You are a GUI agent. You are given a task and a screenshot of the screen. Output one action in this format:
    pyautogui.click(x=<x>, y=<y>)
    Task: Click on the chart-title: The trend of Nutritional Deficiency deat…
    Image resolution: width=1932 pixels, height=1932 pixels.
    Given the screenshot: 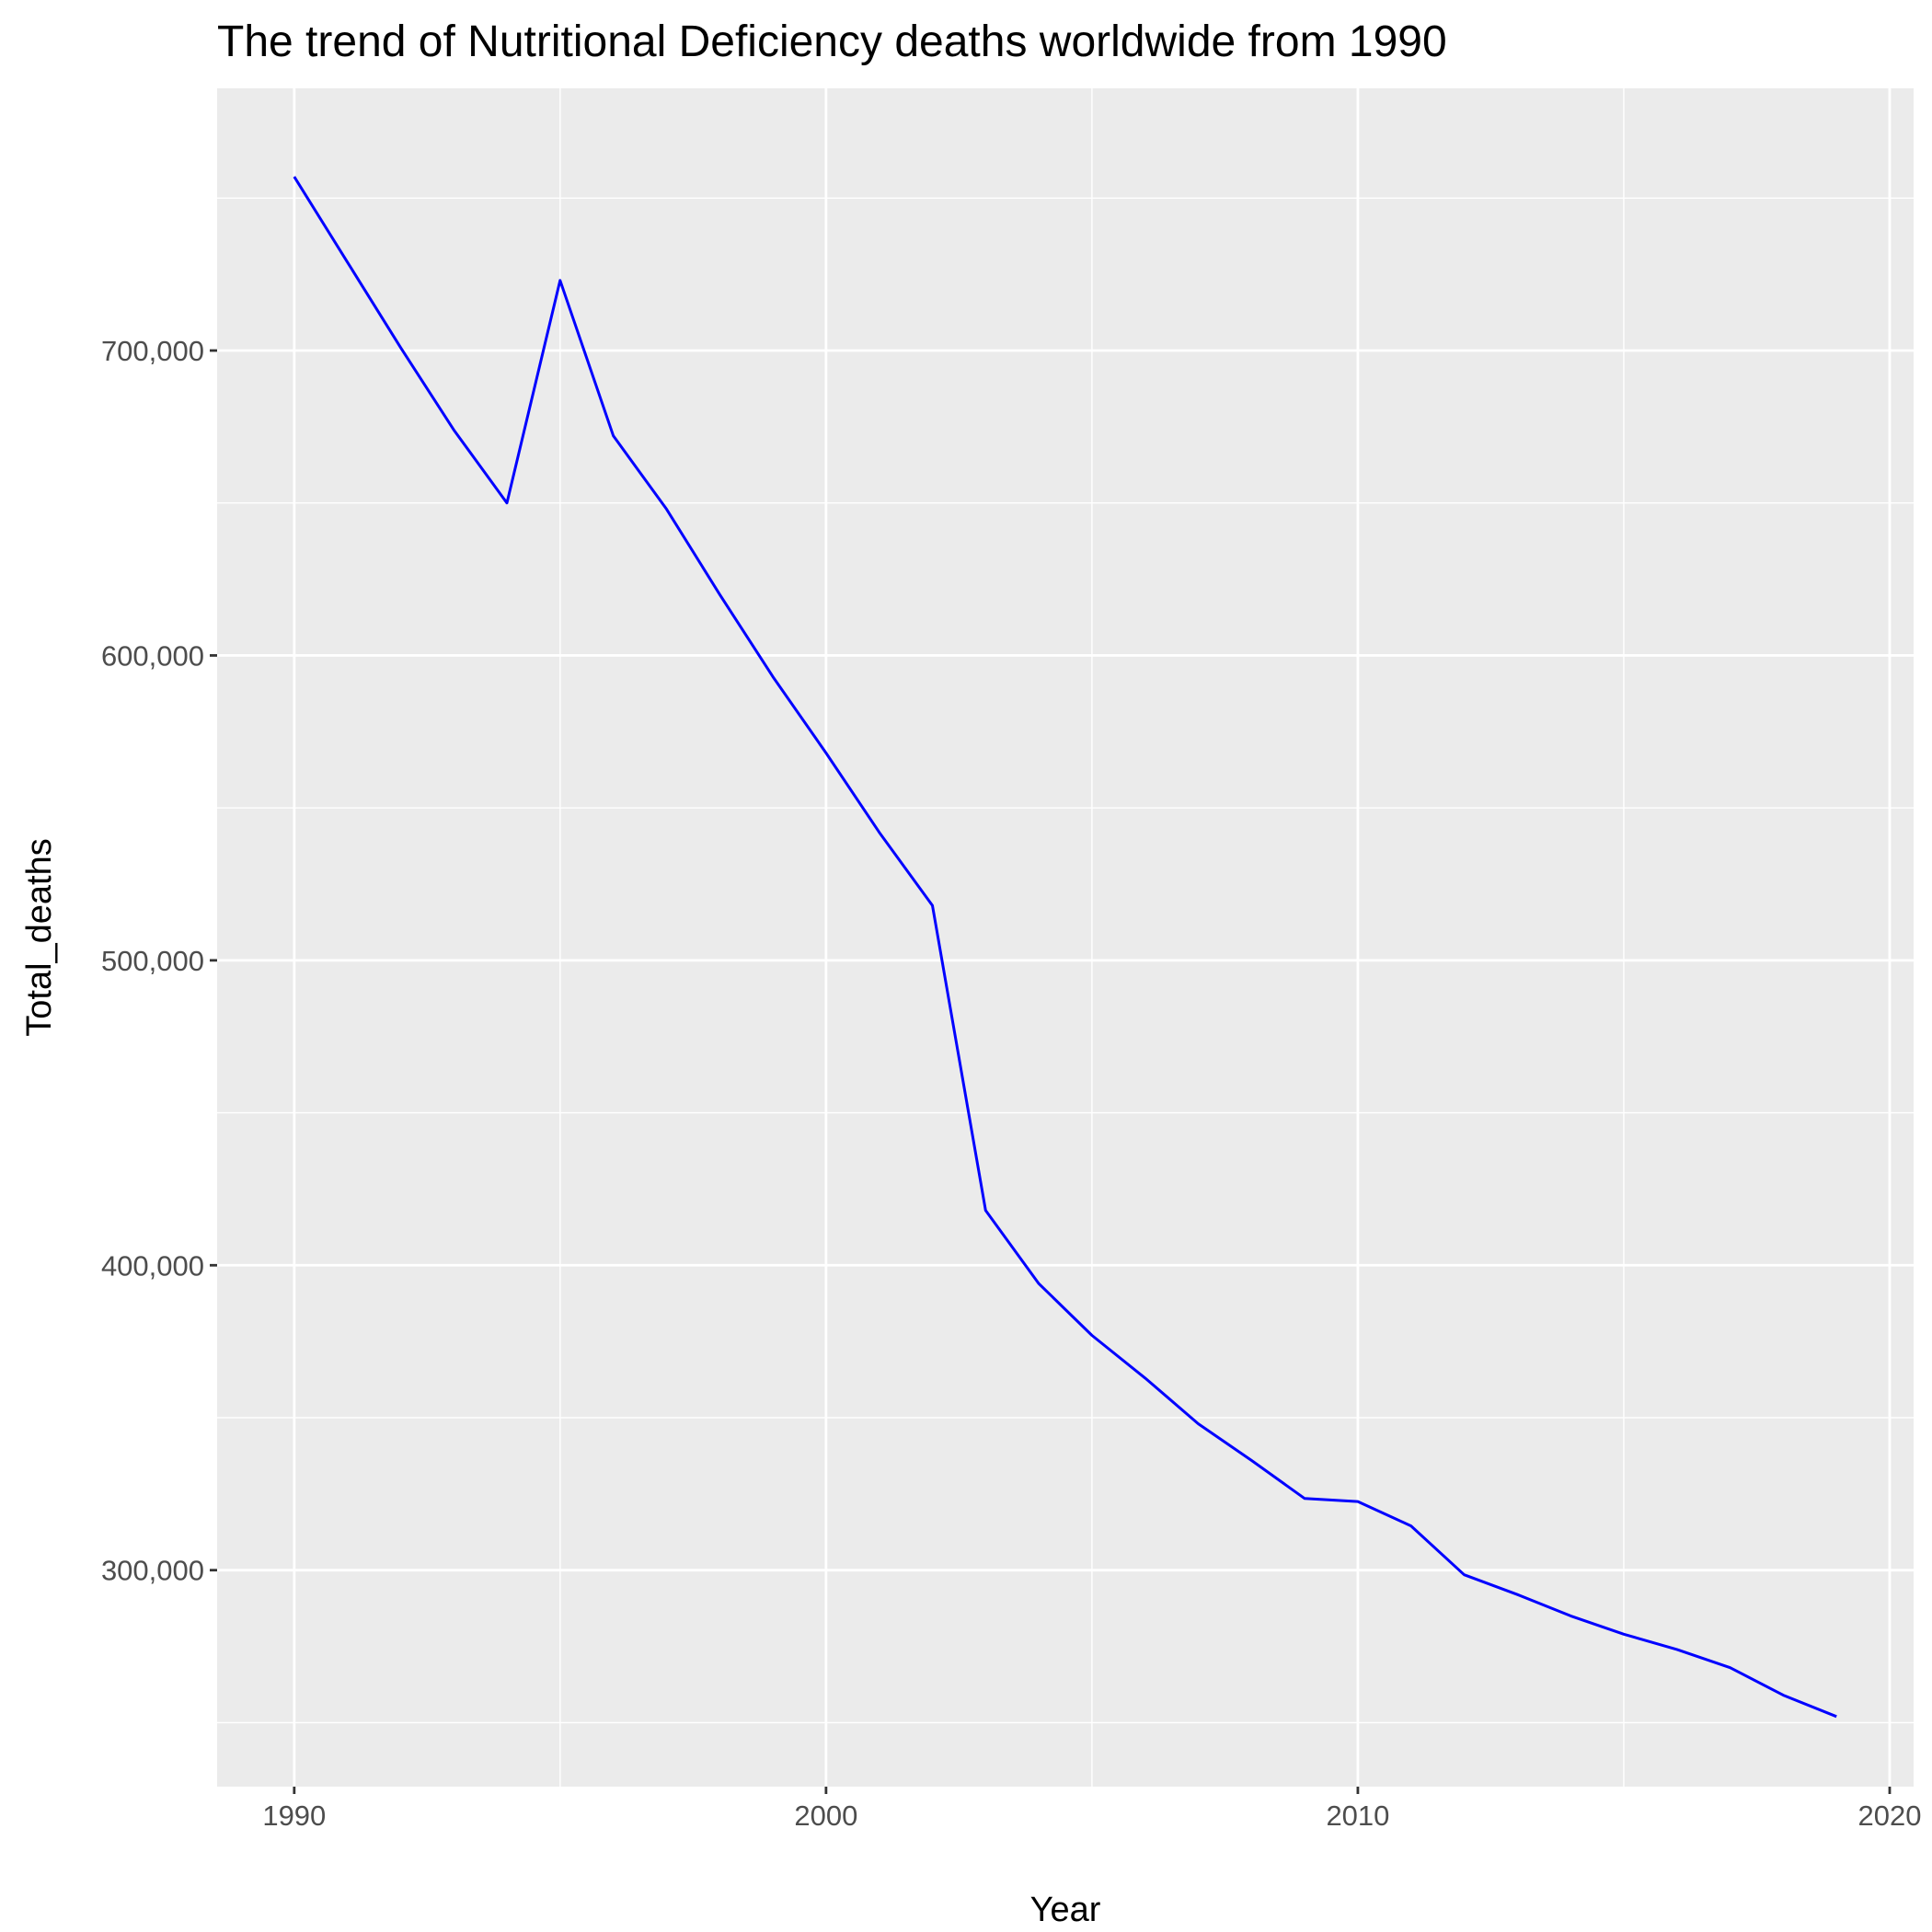 What is the action you would take?
    pyautogui.click(x=832, y=41)
    